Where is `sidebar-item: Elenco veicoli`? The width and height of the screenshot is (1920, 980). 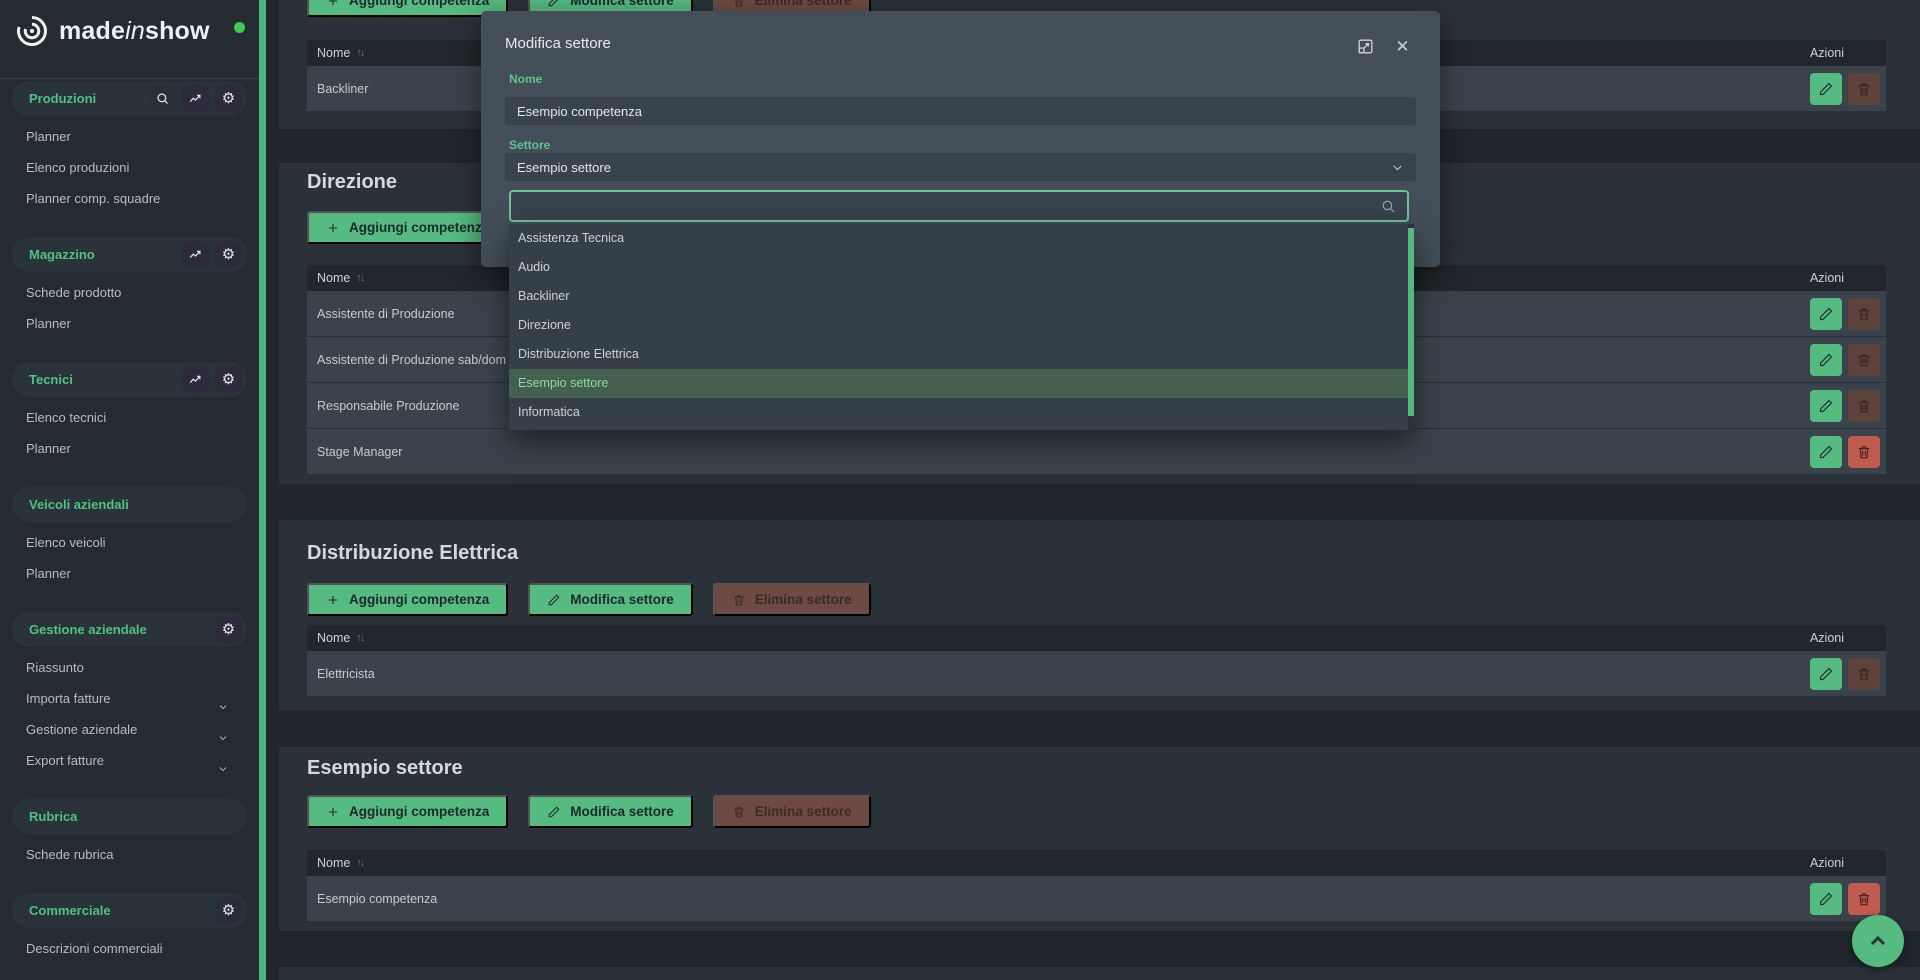 sidebar-item: Elenco veicoli is located at coordinates (129, 542).